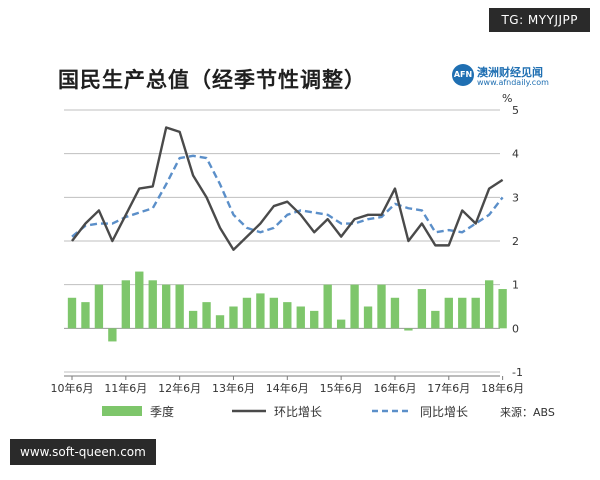  What do you see at coordinates (527, 412) in the screenshot?
I see `source-label: 来源：ABS` at bounding box center [527, 412].